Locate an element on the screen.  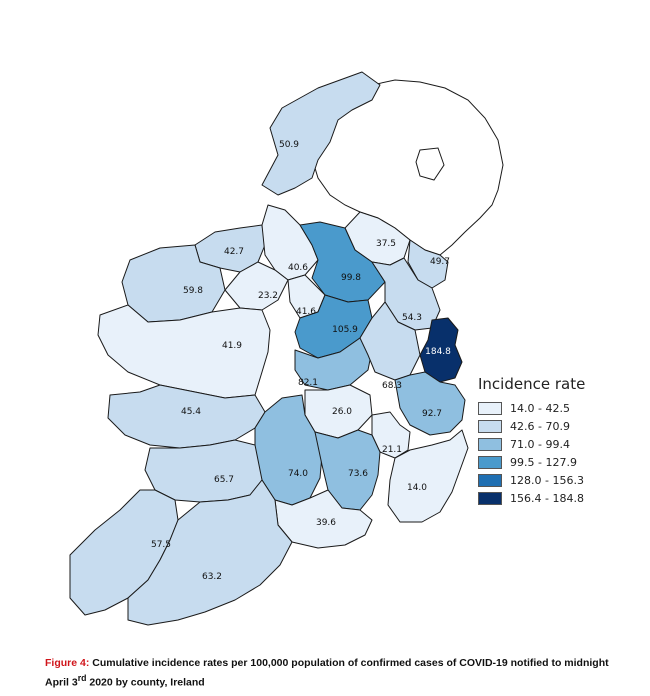
legend-item: 156.4 - 184.8 is located at coordinates (531, 498).